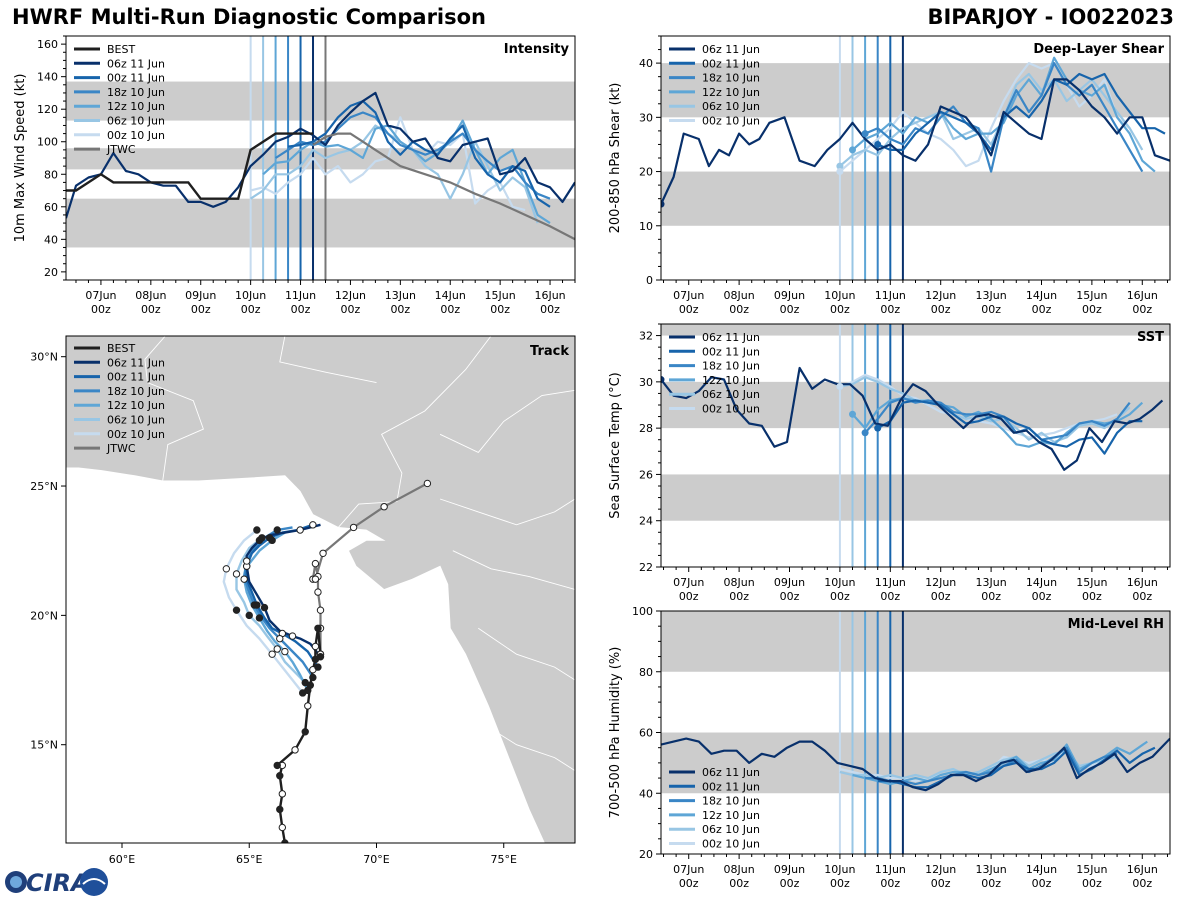 This screenshot has height=902, width=1200. Describe the element at coordinates (646, 117) in the screenshot. I see `y-tick-label: 30` at that location.